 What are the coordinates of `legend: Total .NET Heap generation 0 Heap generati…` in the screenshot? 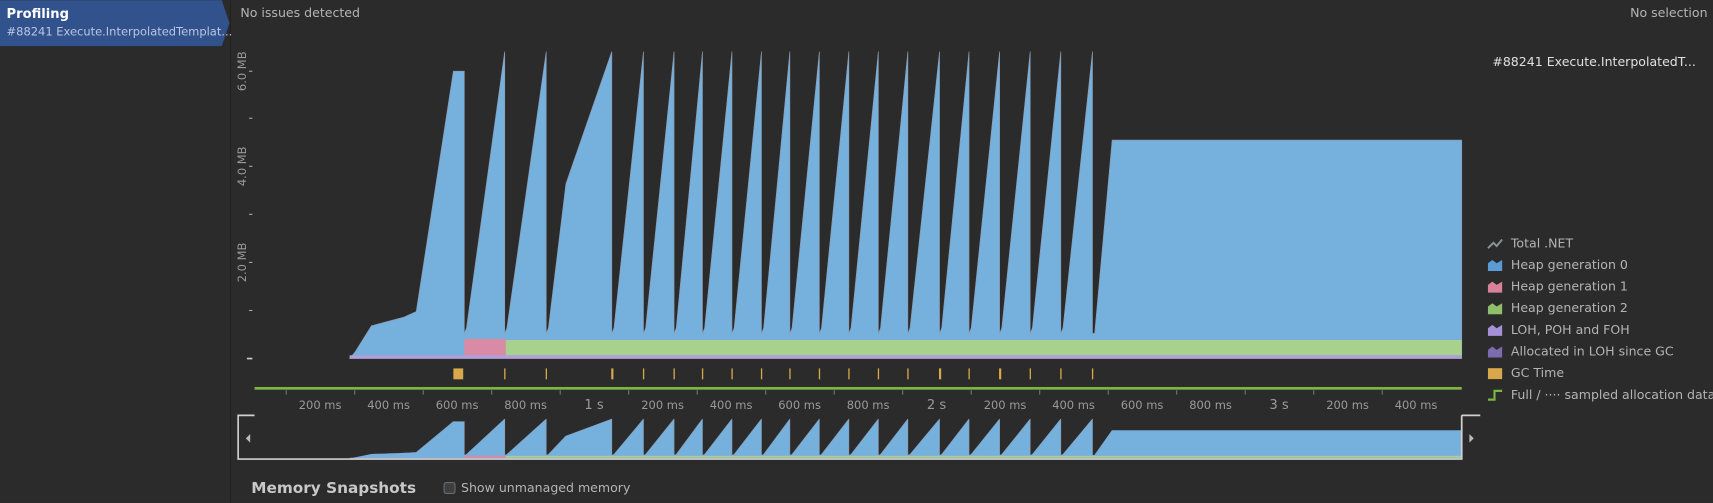 It's located at (1600, 318).